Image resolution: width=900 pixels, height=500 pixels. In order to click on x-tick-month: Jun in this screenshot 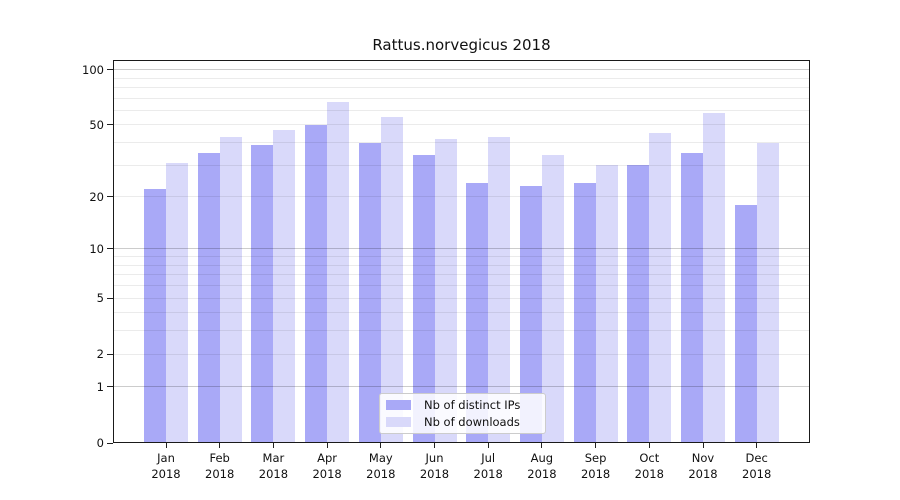, I will do `click(434, 458)`.